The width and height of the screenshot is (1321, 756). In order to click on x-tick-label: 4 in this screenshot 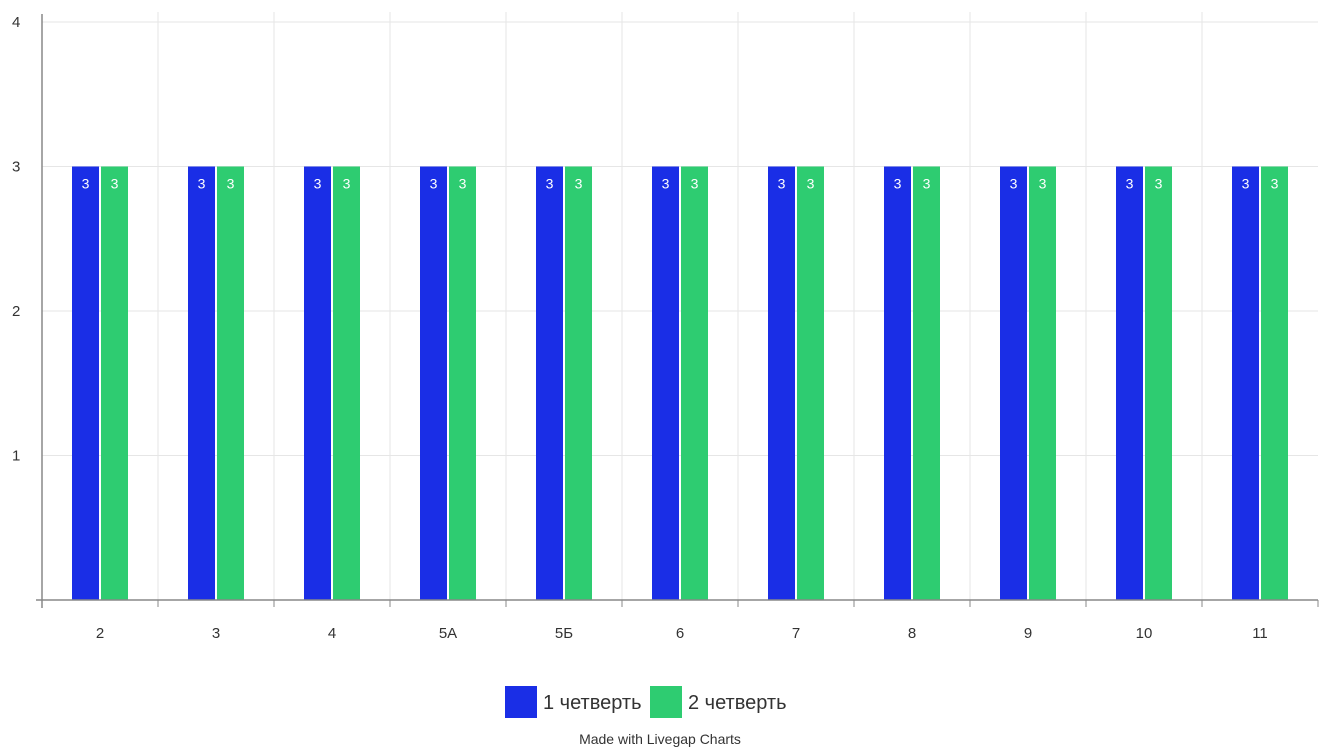, I will do `click(332, 633)`.